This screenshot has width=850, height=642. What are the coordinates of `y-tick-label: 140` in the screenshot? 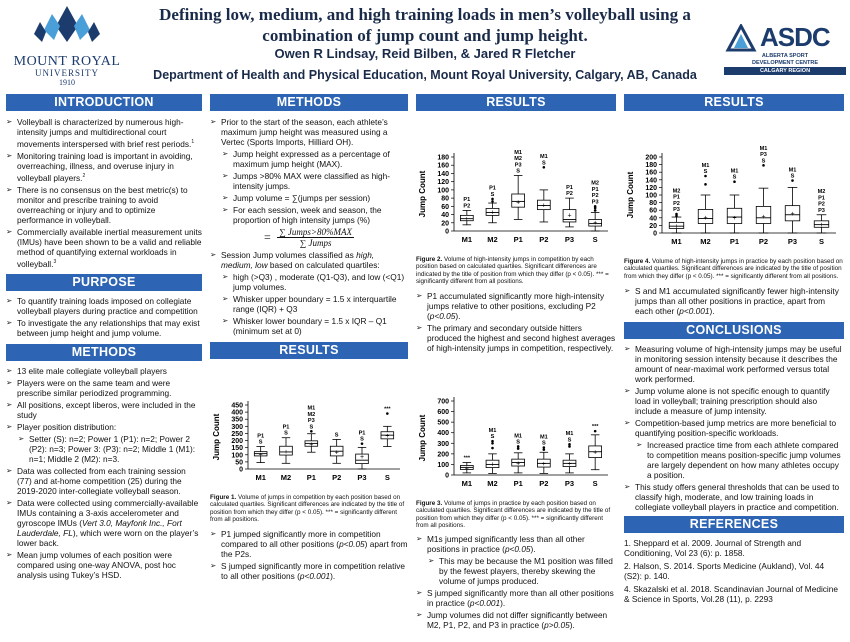 It's located at (443, 174).